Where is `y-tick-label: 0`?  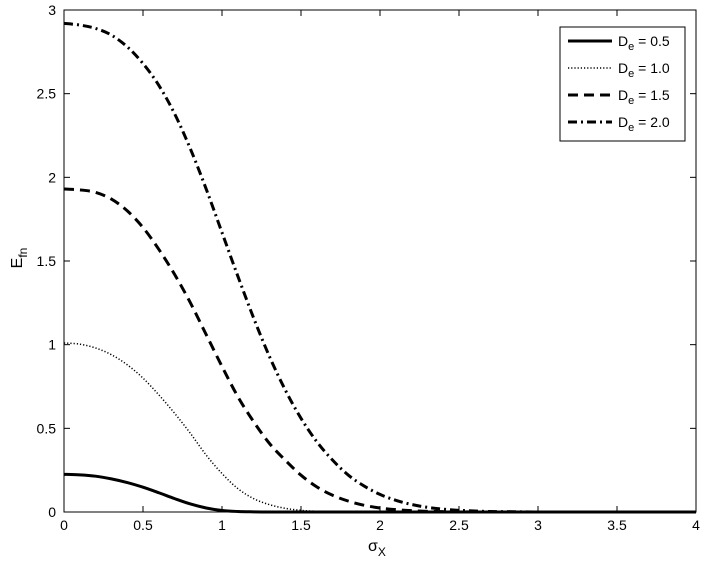 y-tick-label: 0 is located at coordinates (52, 512).